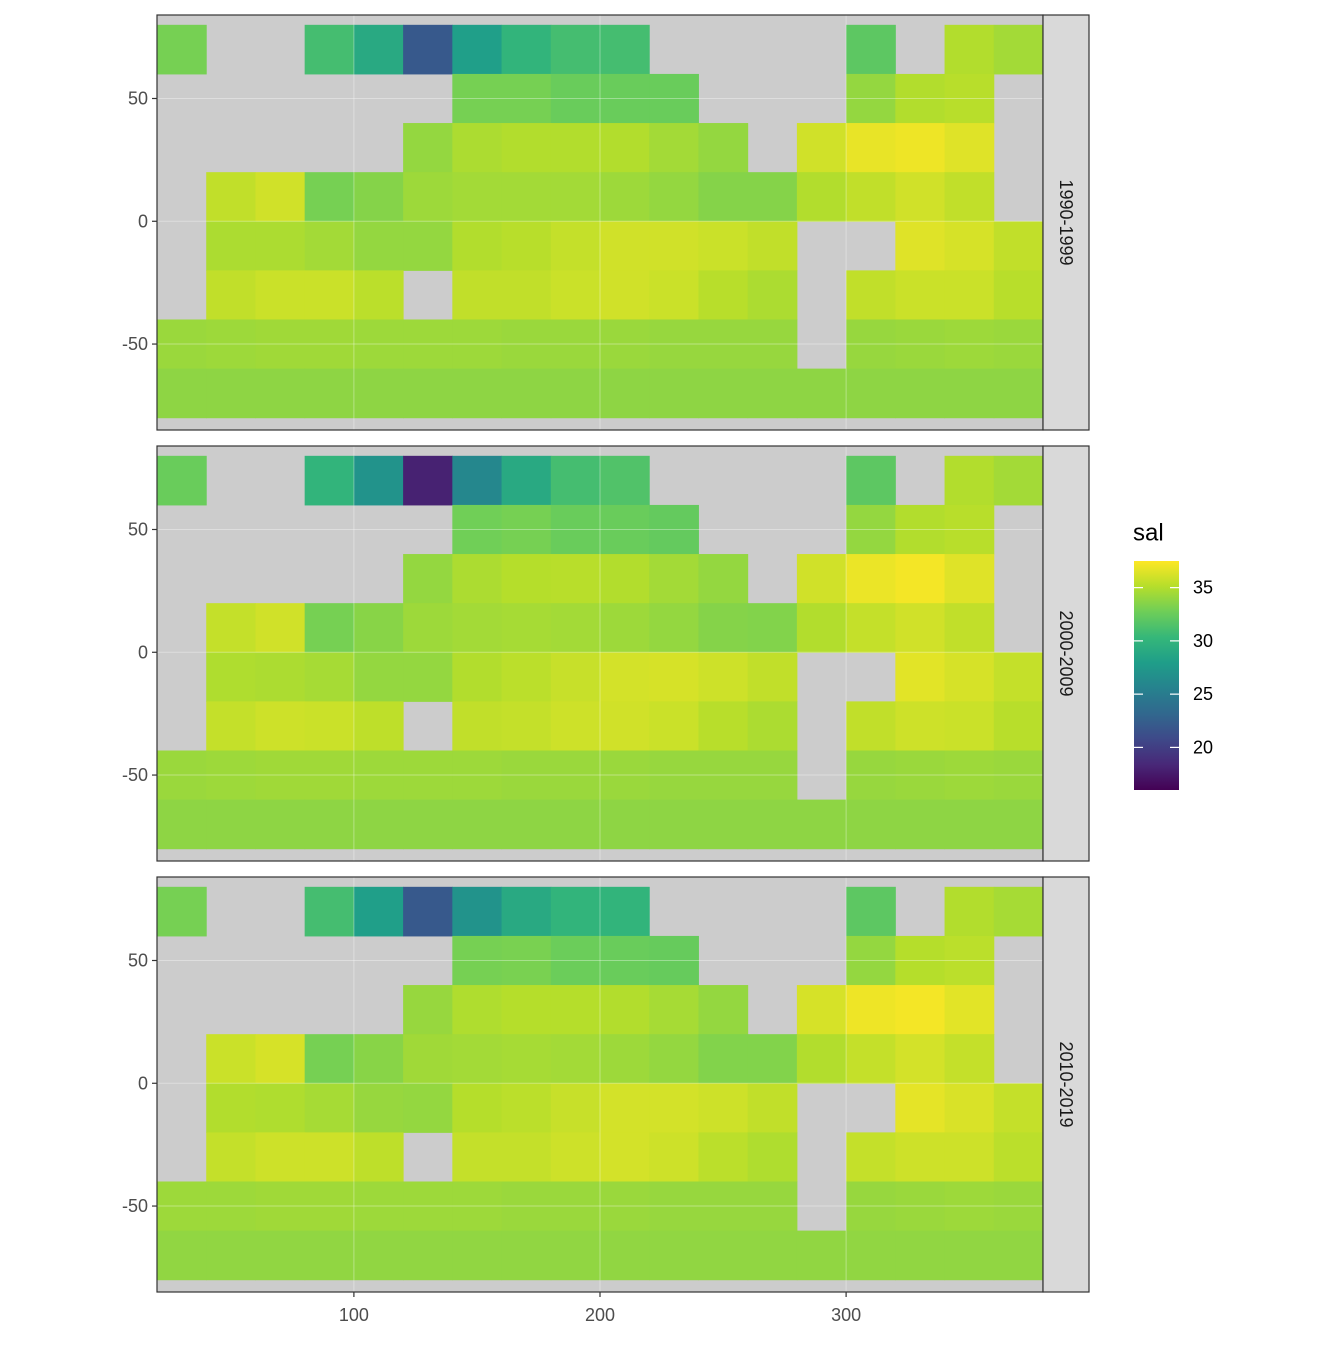 The width and height of the screenshot is (1344, 1349). Describe the element at coordinates (135, 1206) in the screenshot. I see `y-tick-label: -50` at that location.